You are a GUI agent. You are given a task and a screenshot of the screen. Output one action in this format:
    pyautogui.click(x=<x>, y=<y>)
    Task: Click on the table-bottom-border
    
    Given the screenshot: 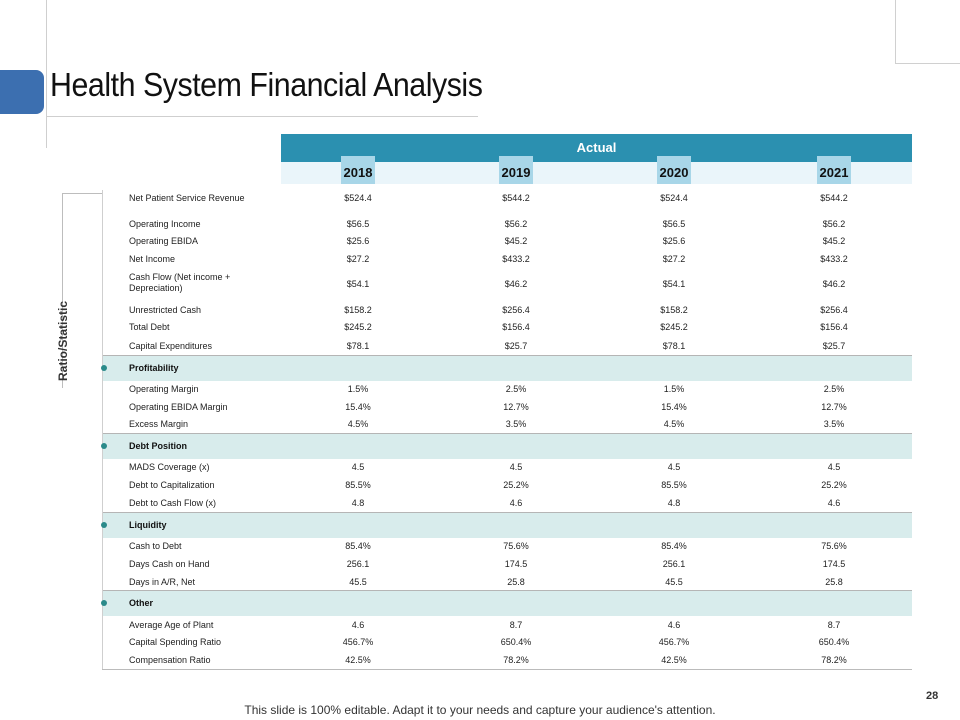 What is the action you would take?
    pyautogui.click(x=507, y=669)
    